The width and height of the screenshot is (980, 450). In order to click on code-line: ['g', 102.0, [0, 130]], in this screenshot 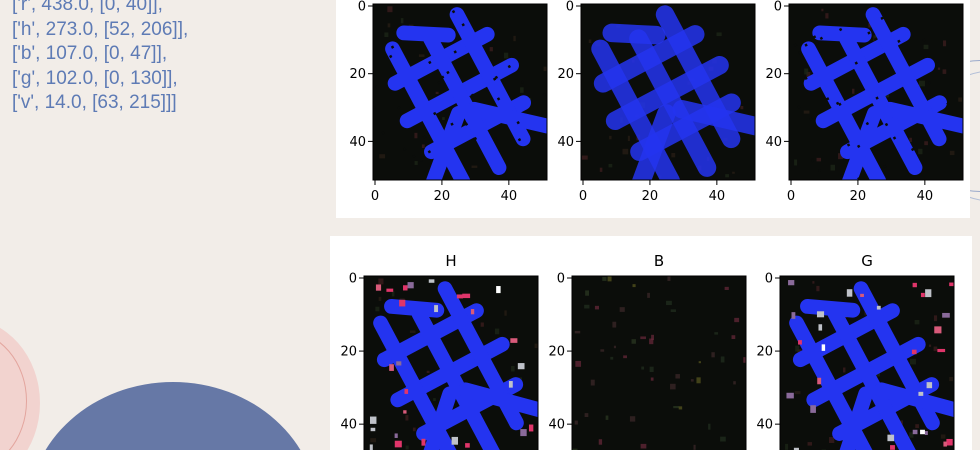, I will do `click(95, 78)`.